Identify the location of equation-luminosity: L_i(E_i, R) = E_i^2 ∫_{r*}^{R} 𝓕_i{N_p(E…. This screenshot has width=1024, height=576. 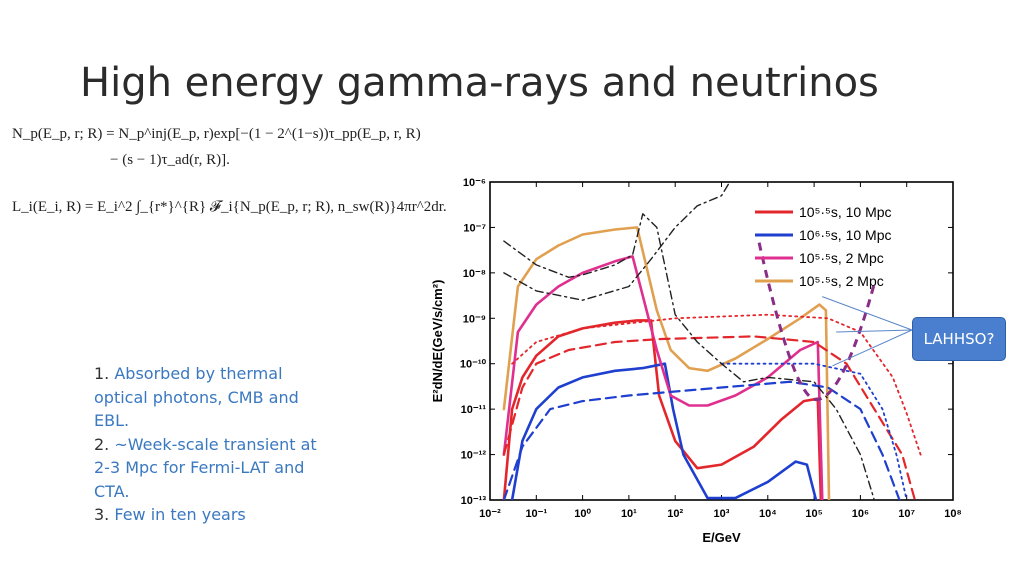
(229, 207).